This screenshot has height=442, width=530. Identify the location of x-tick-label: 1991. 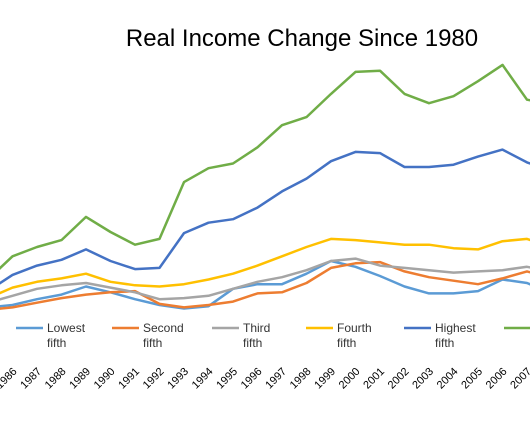
(129, 379).